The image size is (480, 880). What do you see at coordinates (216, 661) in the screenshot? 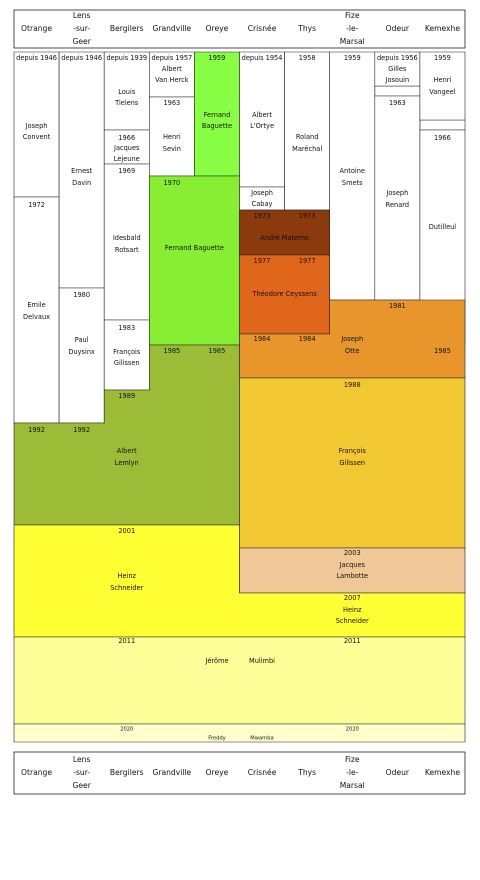
I see `term-label: Jérôme` at bounding box center [216, 661].